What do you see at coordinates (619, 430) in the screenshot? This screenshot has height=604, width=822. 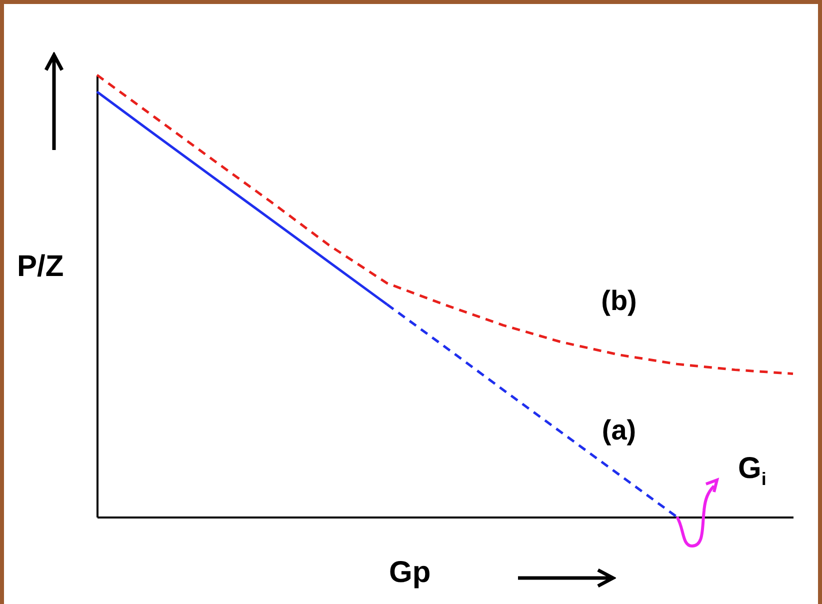 I see `series-label: (a)` at bounding box center [619, 430].